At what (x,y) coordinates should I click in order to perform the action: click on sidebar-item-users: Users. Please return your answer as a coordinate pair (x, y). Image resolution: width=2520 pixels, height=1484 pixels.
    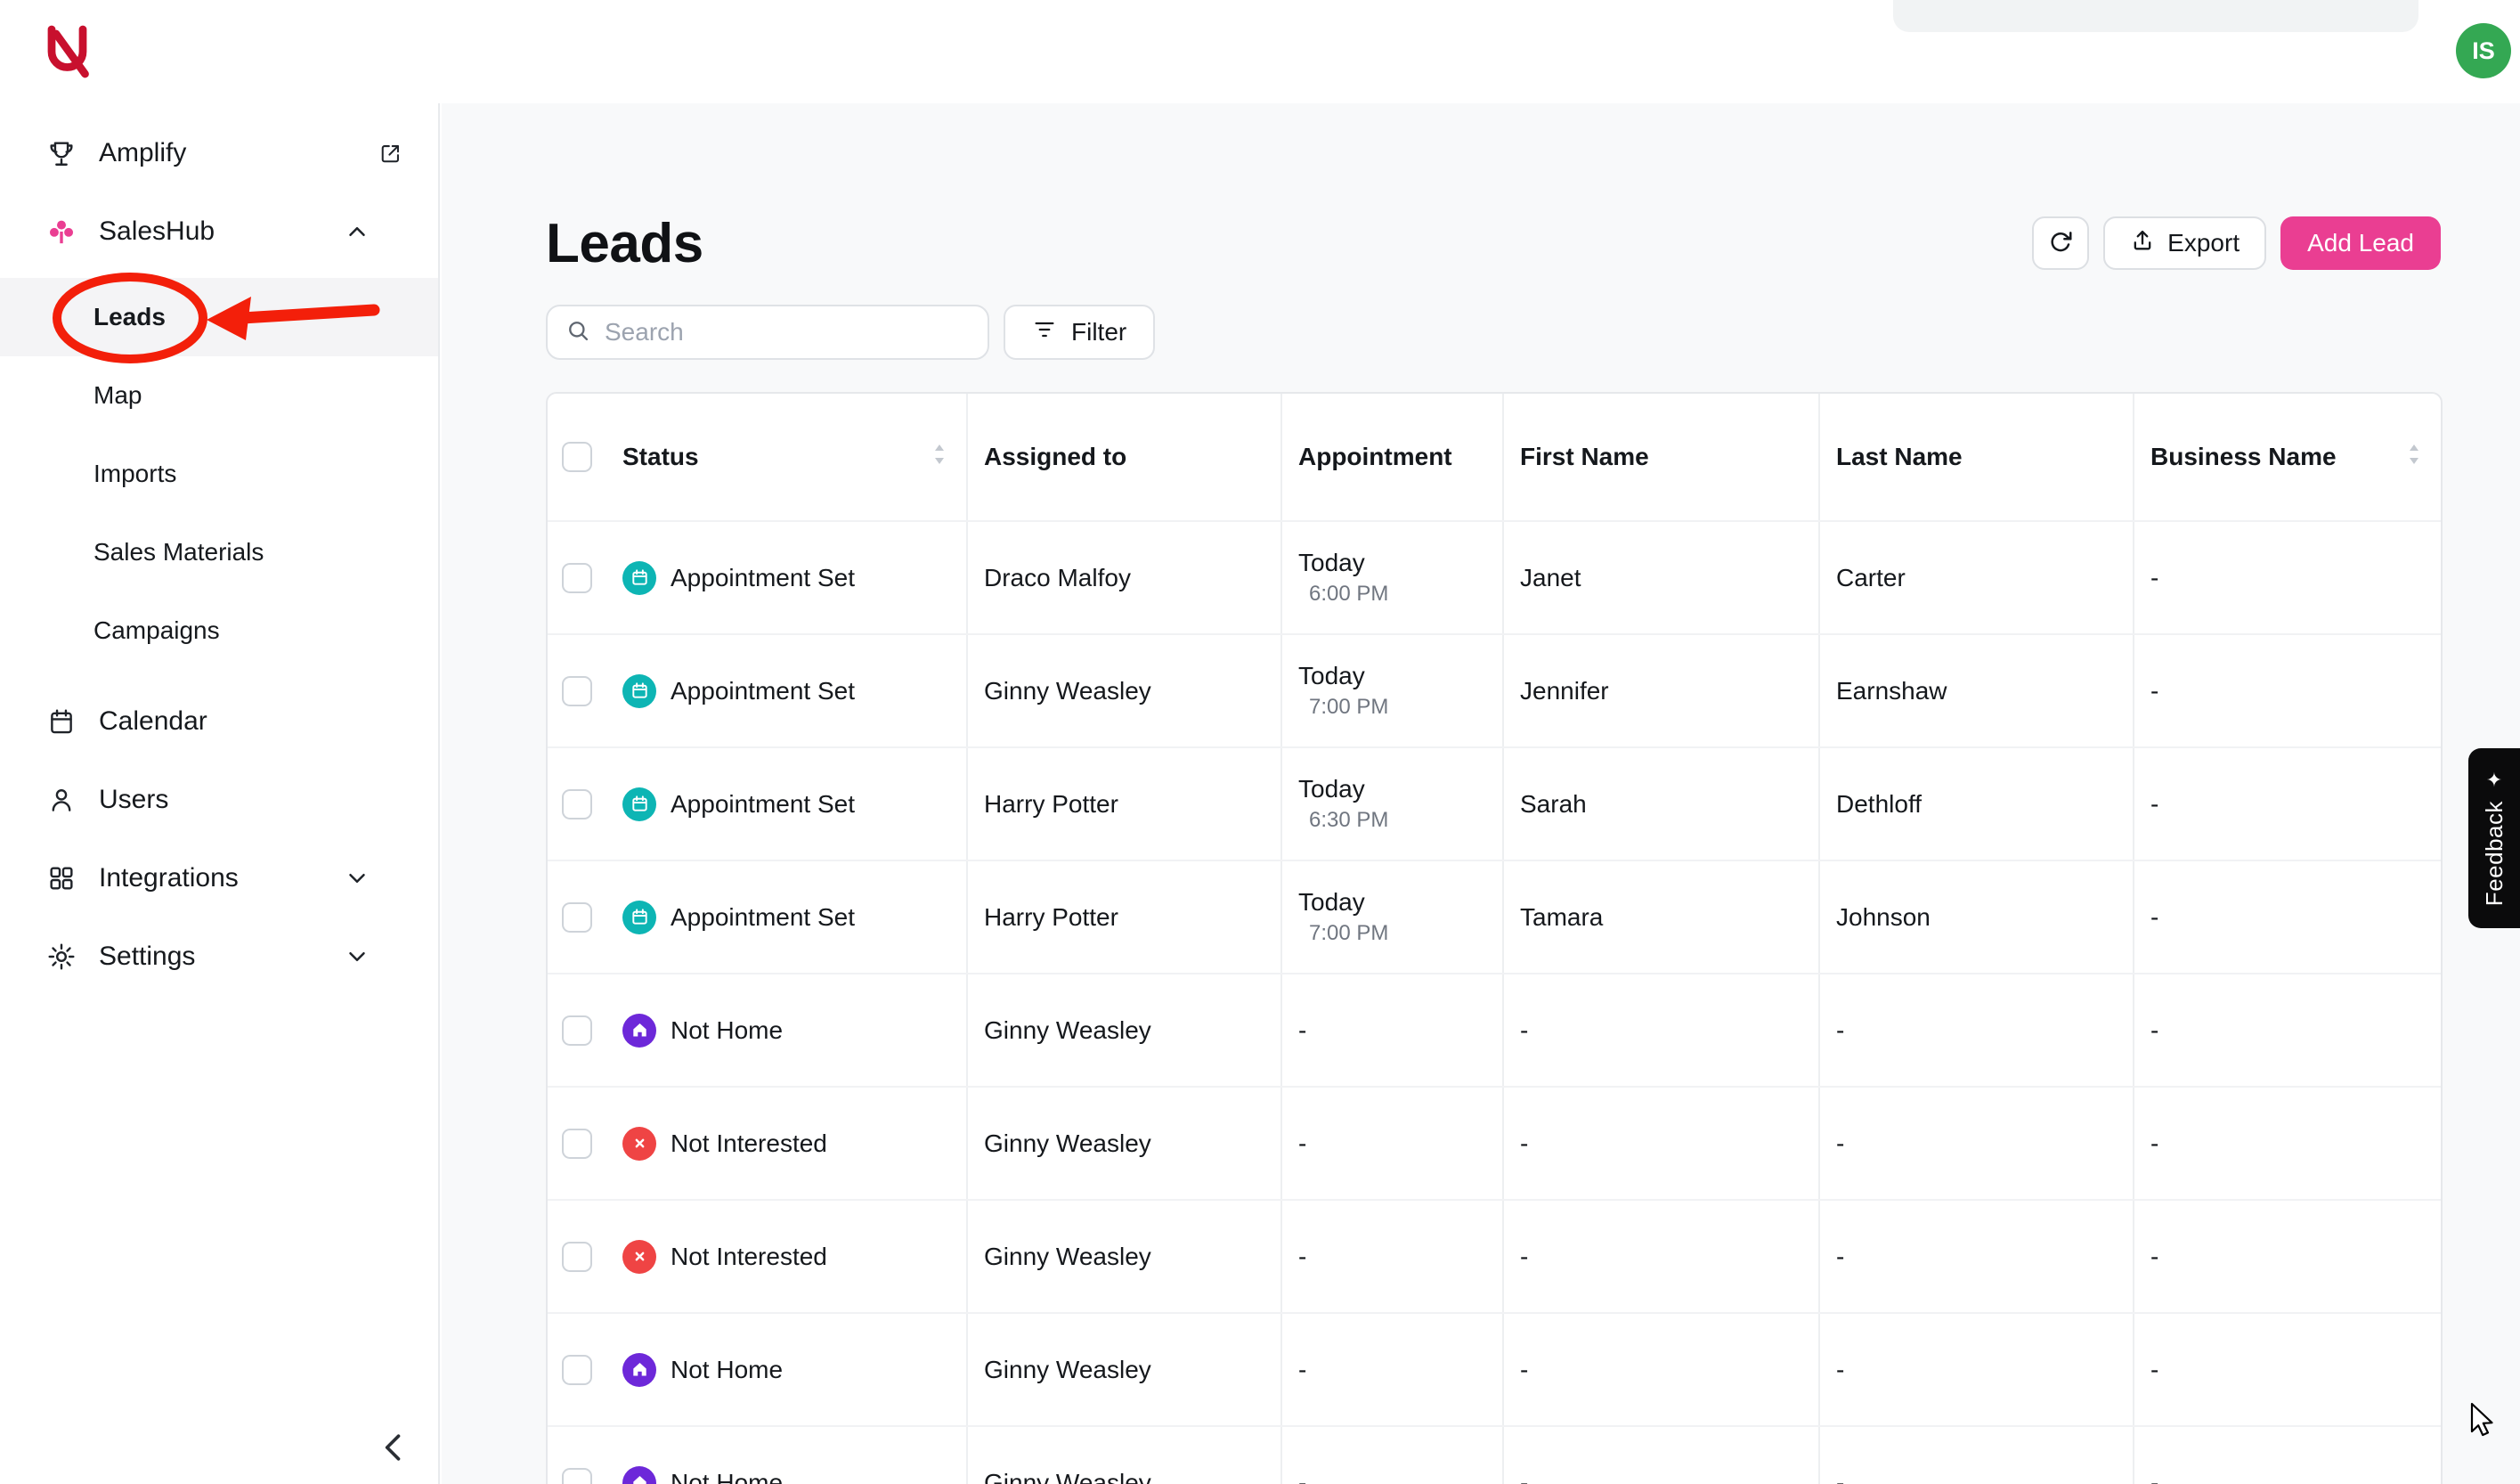
    Looking at the image, I should click on (219, 800).